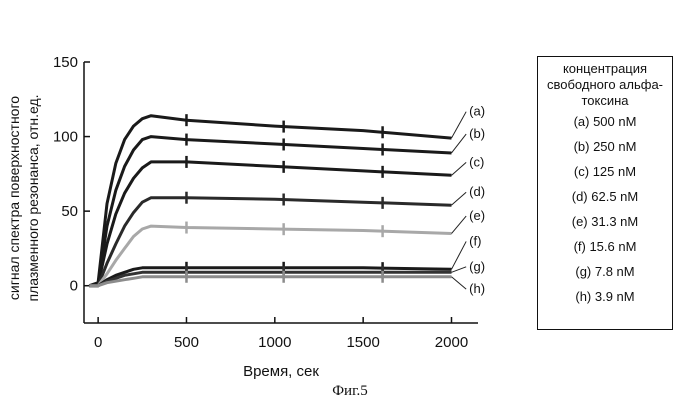 This screenshot has width=700, height=409. I want to click on legend-entry: (h) 3.9 nM, so click(605, 296).